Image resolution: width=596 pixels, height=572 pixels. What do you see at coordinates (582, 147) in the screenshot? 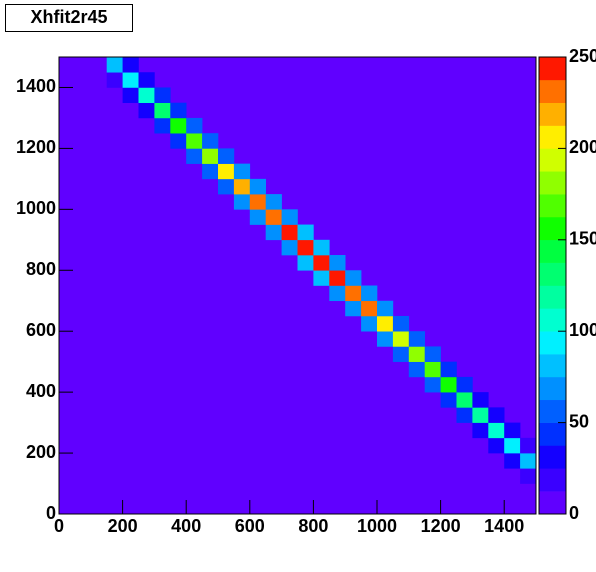
I see `z-tick-label: 200` at bounding box center [582, 147].